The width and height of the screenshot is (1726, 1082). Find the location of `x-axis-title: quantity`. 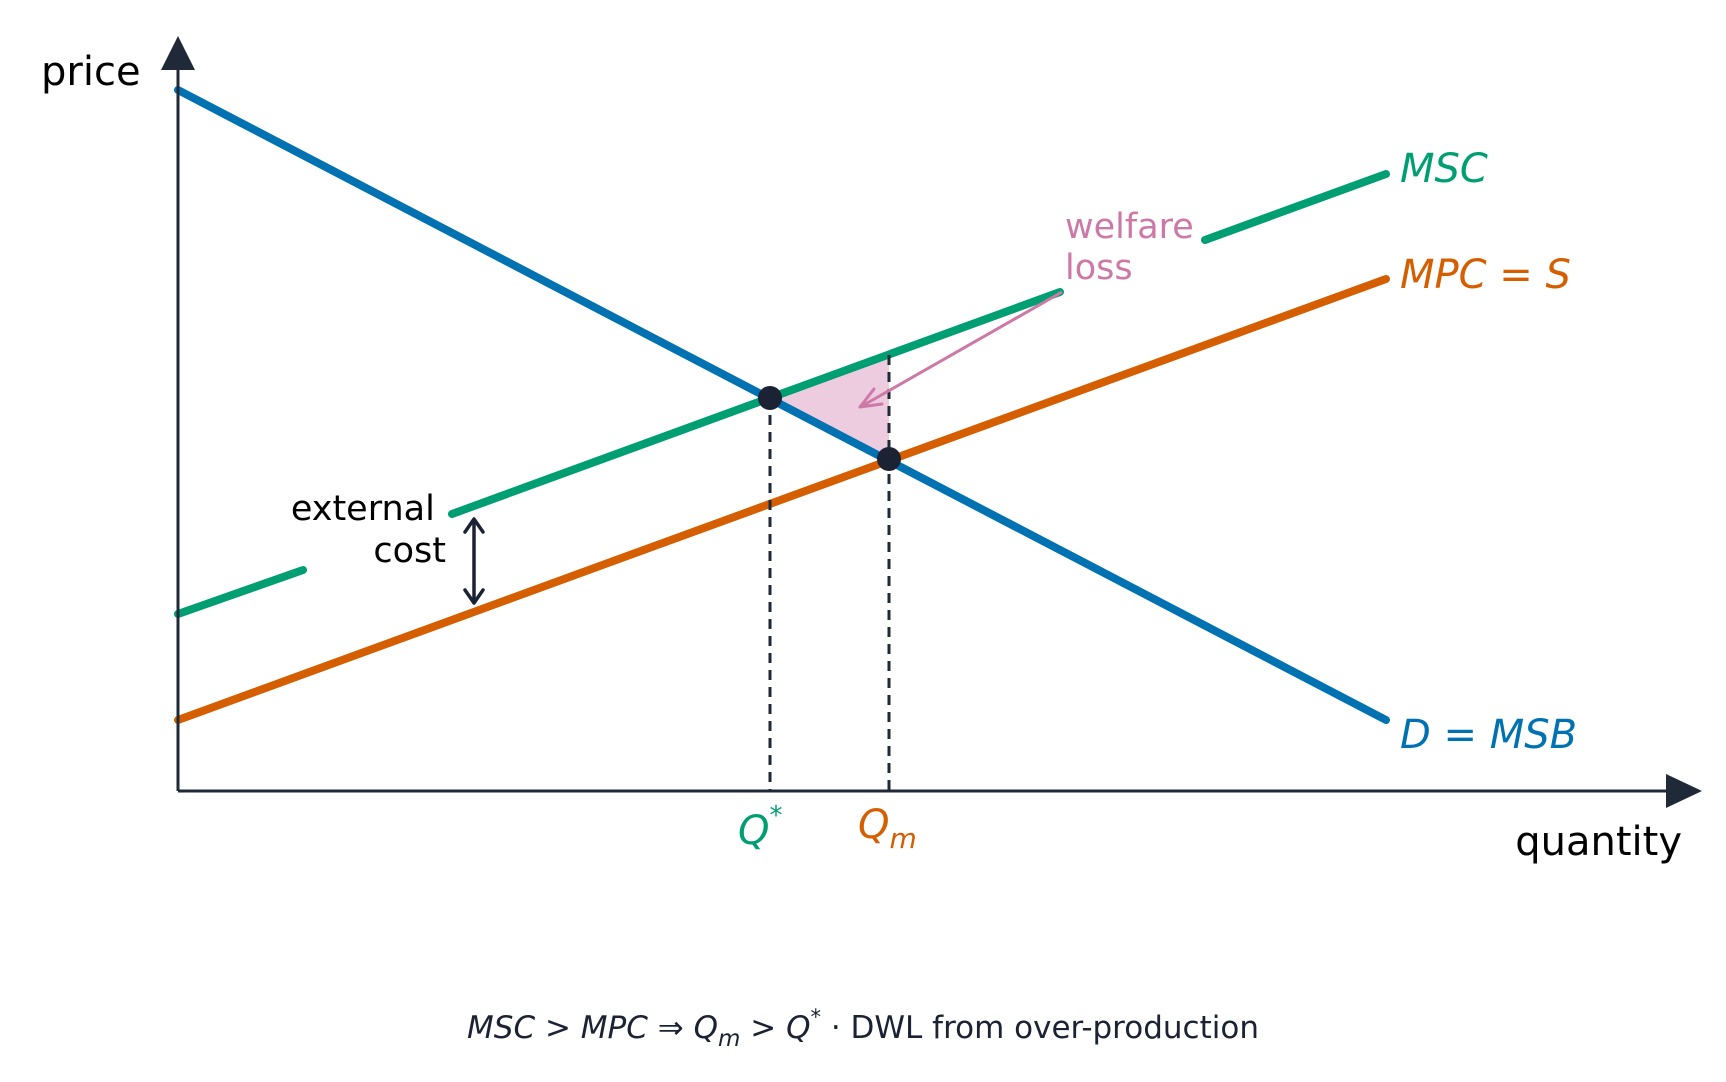

x-axis-title: quantity is located at coordinates (1598, 842).